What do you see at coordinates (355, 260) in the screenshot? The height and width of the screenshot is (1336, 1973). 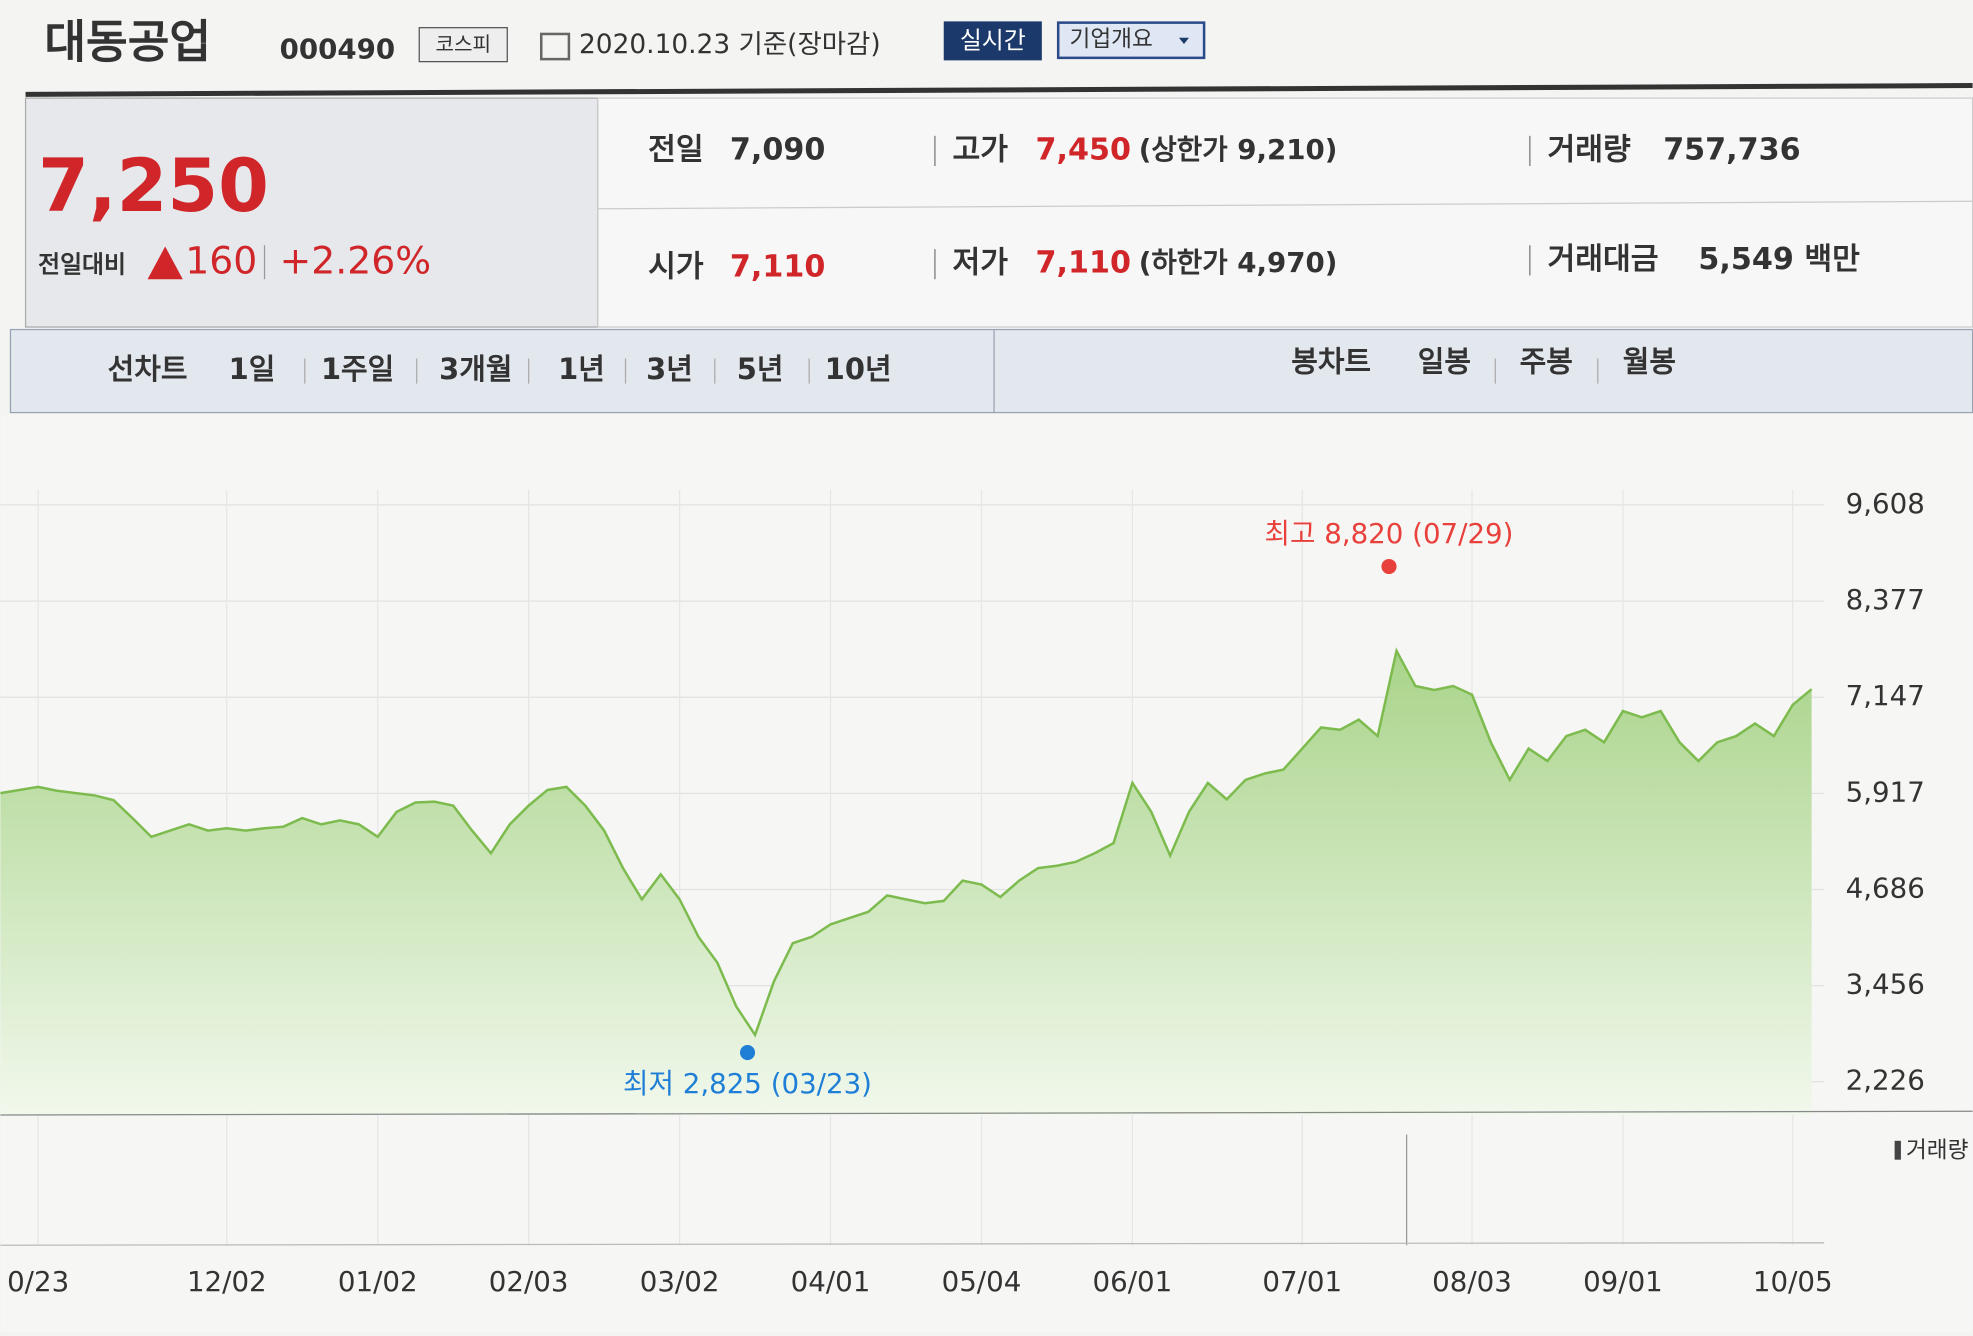 I see `change-rate: +2.26%` at bounding box center [355, 260].